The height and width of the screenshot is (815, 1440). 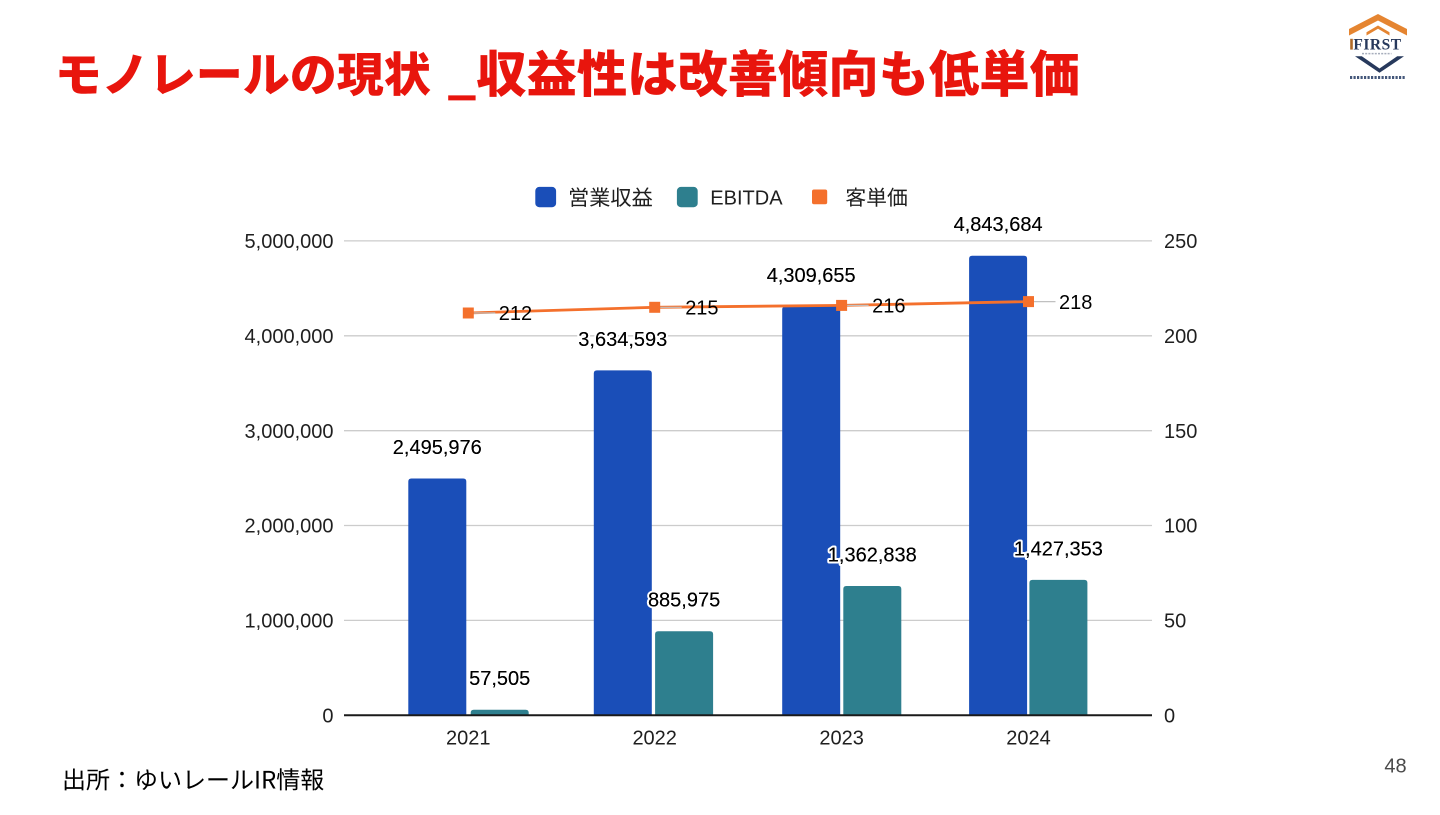 What do you see at coordinates (888, 307) in the screenshot?
I see `svg-text: 216` at bounding box center [888, 307].